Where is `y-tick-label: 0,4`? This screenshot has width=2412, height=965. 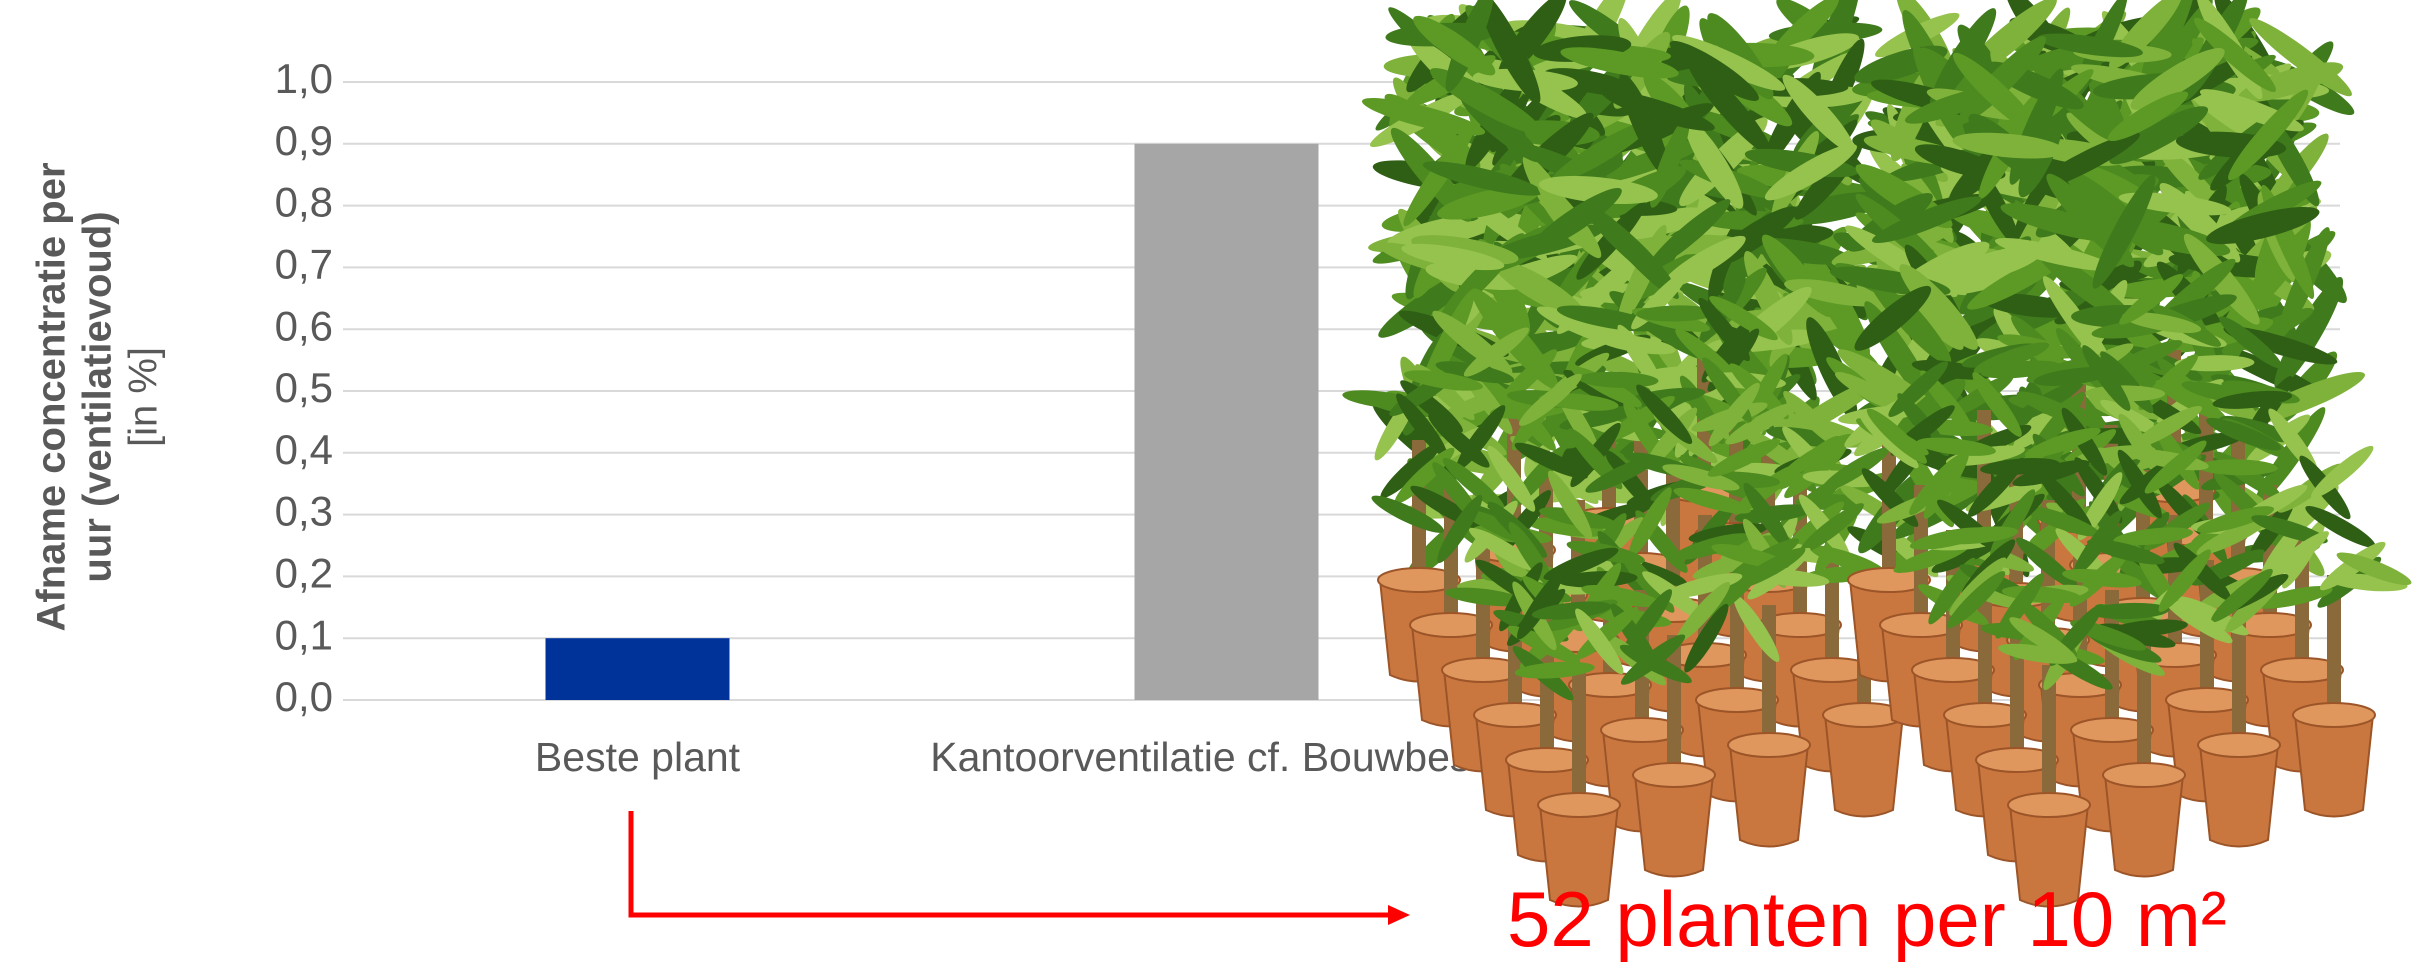
y-tick-label: 0,4 is located at coordinates (304, 449).